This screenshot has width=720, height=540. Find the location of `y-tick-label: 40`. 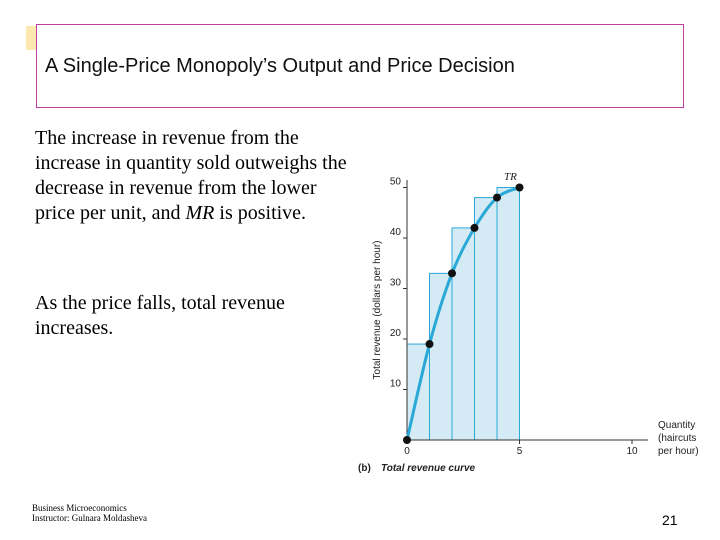

y-tick-label: 40 is located at coordinates (396, 232).